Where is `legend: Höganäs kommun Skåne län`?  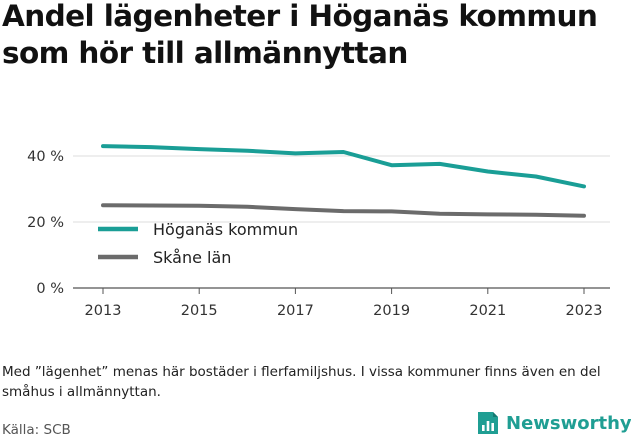 legend: Höganäs kommun Skåne län is located at coordinates (198, 243).